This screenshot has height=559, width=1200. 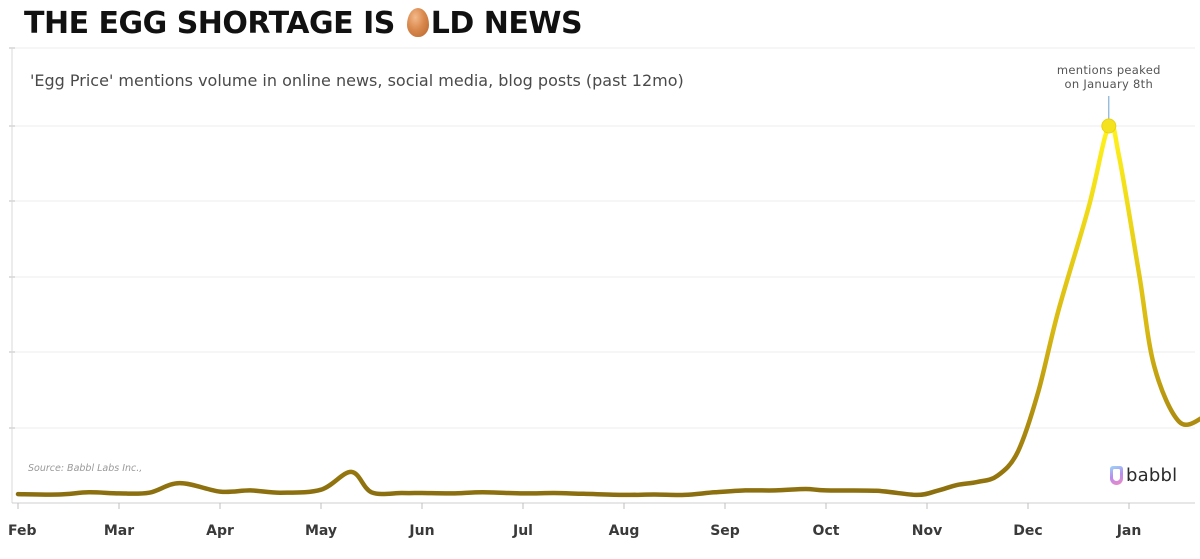 I want to click on peak-marker, so click(x=1109, y=126).